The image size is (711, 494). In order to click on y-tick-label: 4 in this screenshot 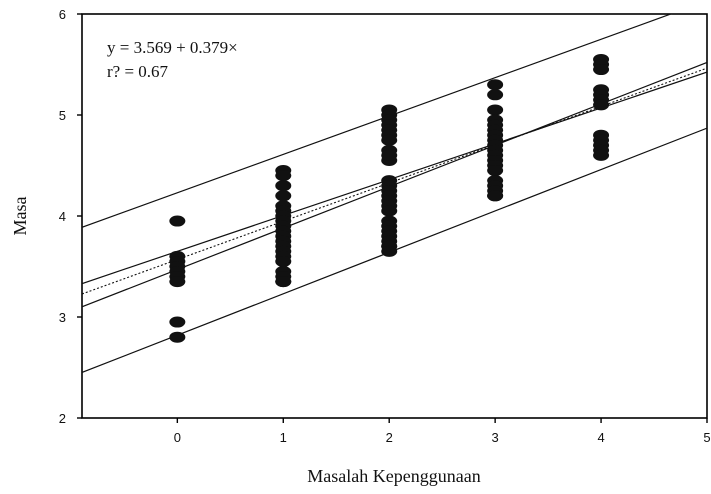, I will do `click(62, 216)`.